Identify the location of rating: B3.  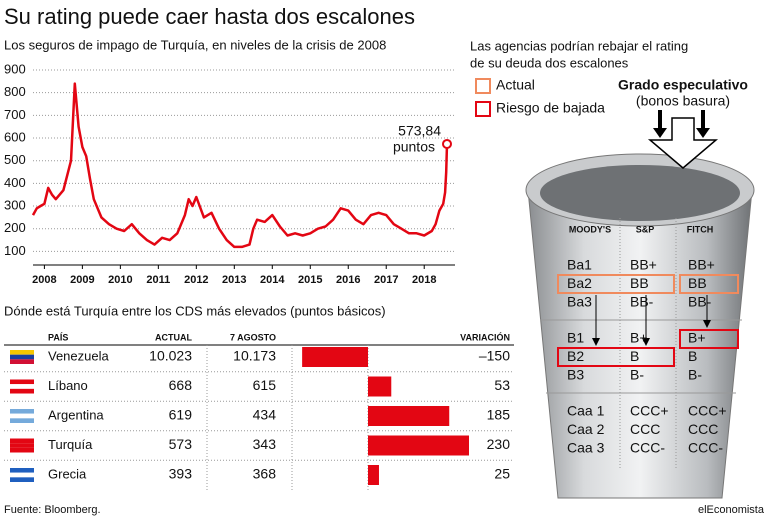
(575, 375).